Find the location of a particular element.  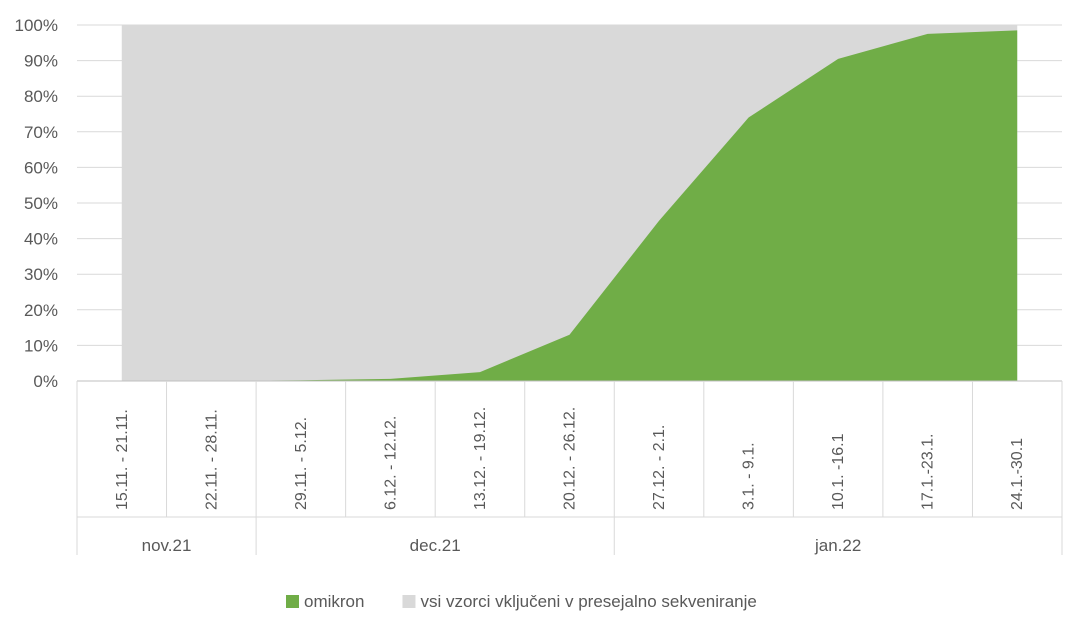

y-tick-label: 50% is located at coordinates (41, 203).